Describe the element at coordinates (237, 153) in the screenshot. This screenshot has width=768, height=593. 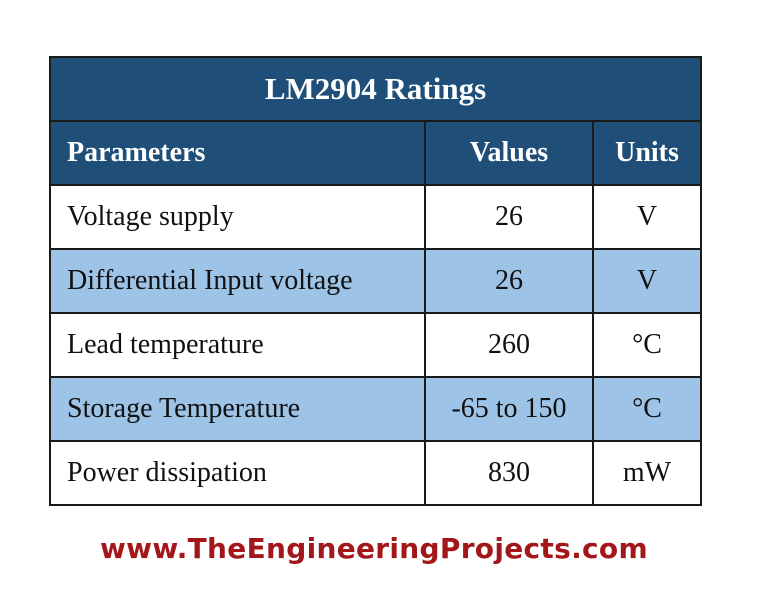
I see `header-cell: Parameters` at that location.